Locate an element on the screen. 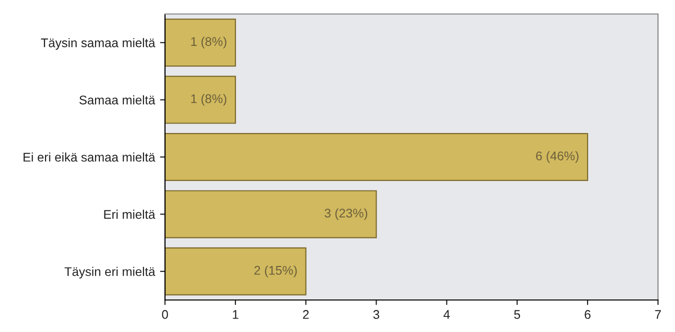 This screenshot has height=332, width=675. x-tick-label: 2 is located at coordinates (306, 314).